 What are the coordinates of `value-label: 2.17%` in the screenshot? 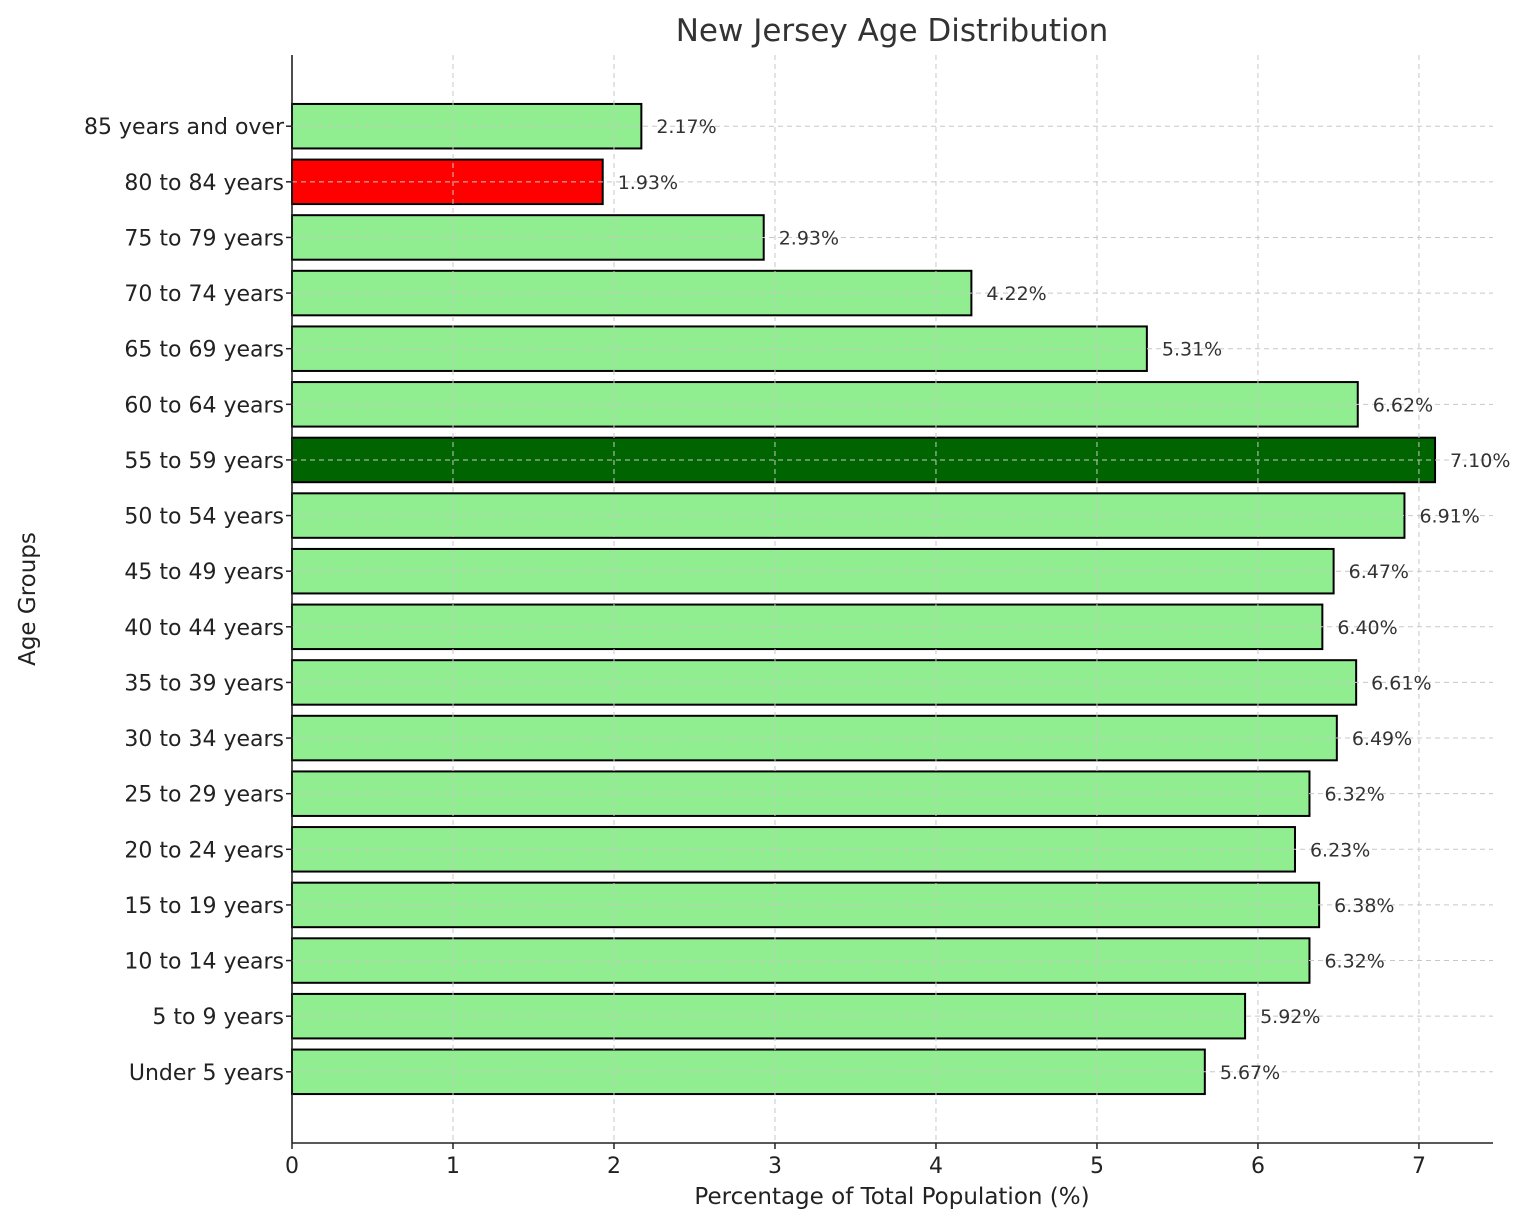 It's located at (686, 127).